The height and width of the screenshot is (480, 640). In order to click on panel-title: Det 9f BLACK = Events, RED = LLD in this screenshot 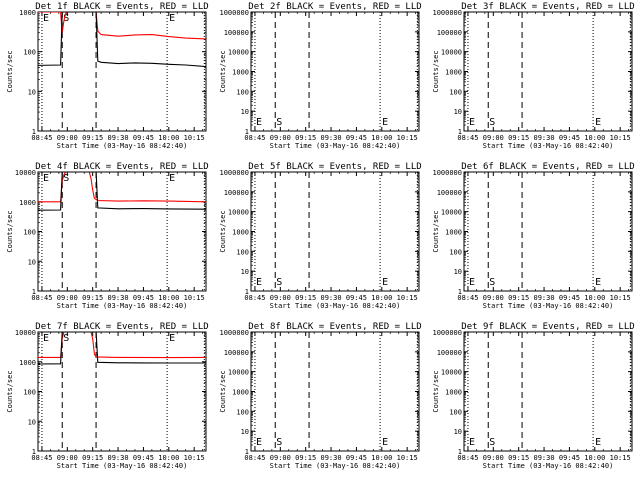, I will do `click(547, 327)`.